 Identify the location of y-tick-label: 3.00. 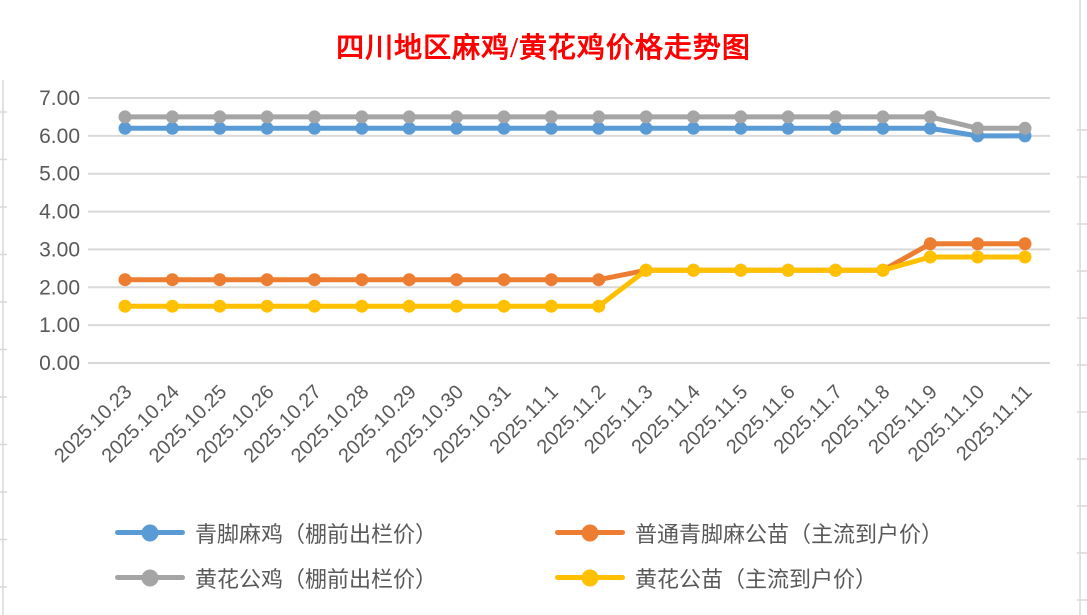
(59, 249).